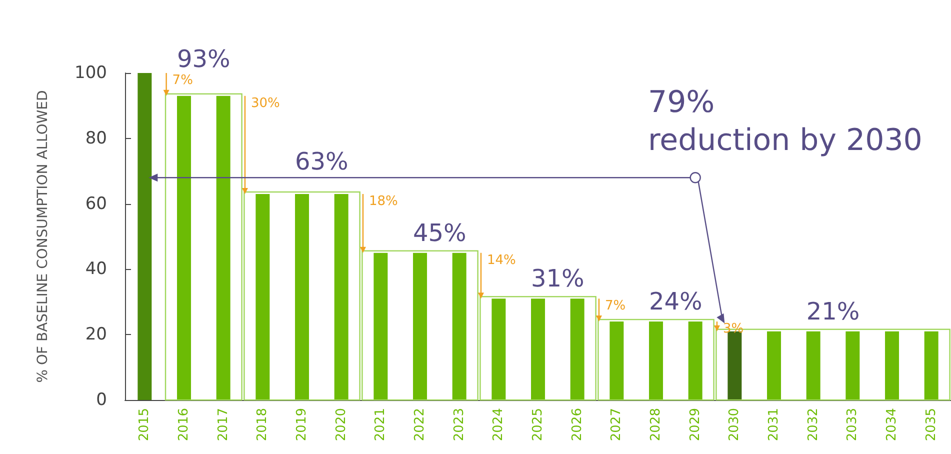  I want to click on x-tick-label: 2035, so click(931, 425).